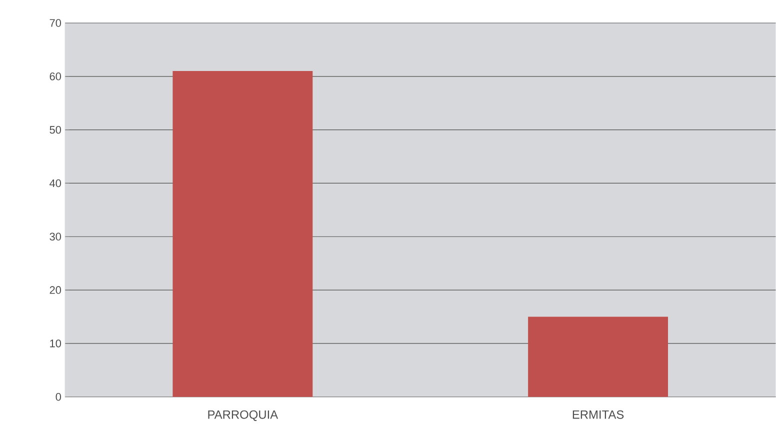 Image resolution: width=776 pixels, height=444 pixels. Describe the element at coordinates (56, 130) in the screenshot. I see `y-tick-label: 50` at that location.